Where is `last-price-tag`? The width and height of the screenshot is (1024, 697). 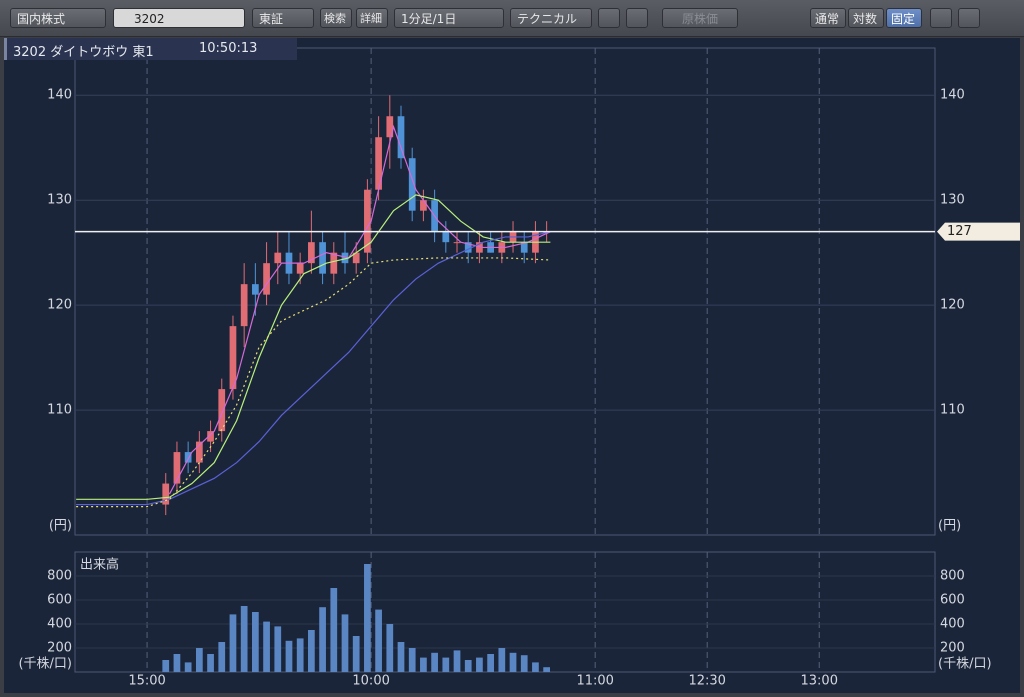
last-price-tag is located at coordinates (978, 231).